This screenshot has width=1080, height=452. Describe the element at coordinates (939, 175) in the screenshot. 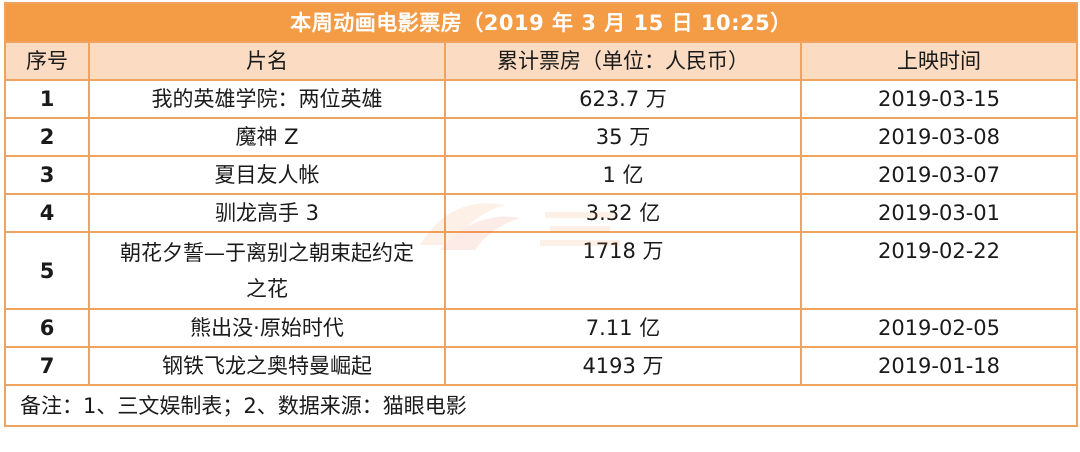

I see `release-date-cell: 2019-03-07` at that location.